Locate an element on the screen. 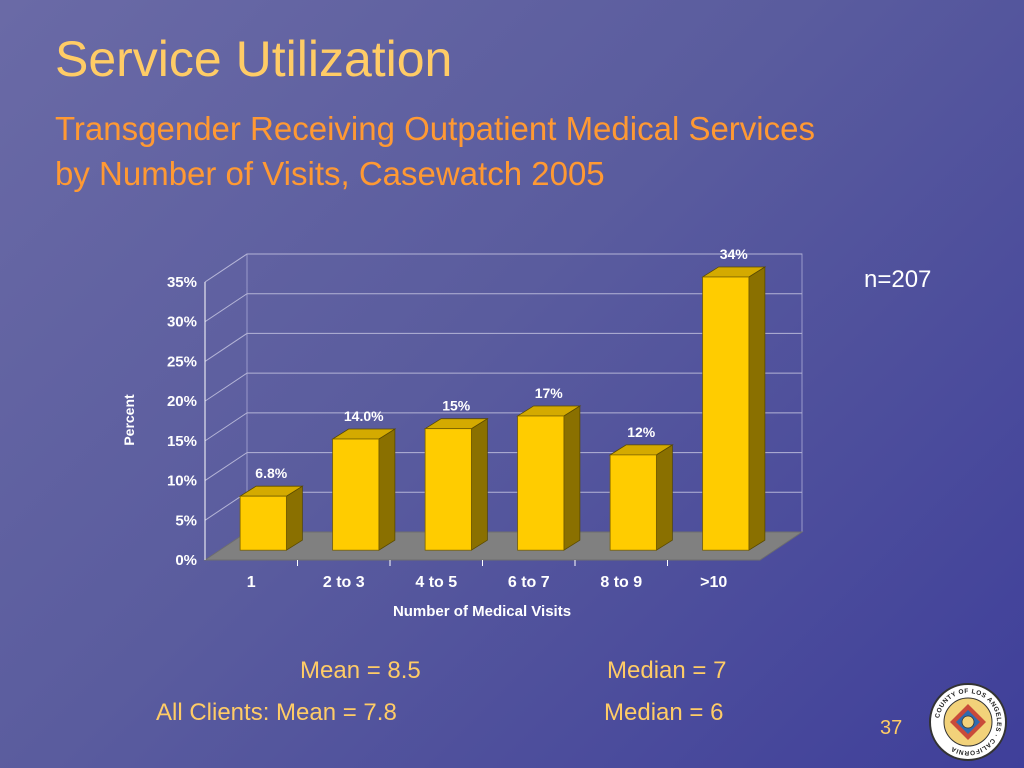 This screenshot has height=768, width=1024. slide-title: Service Utilization is located at coordinates (254, 59).